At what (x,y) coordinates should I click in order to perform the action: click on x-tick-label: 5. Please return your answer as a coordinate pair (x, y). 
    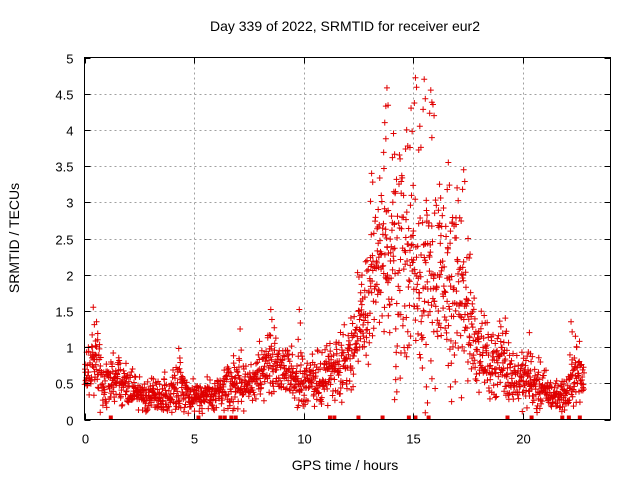
    Looking at the image, I should click on (194, 439).